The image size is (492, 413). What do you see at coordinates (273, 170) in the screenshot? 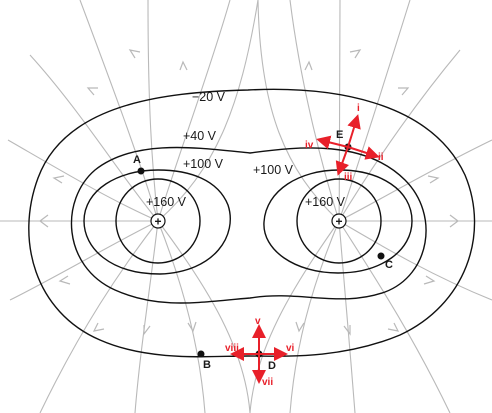
I see `label-plus100-right: +100 V` at bounding box center [273, 170].